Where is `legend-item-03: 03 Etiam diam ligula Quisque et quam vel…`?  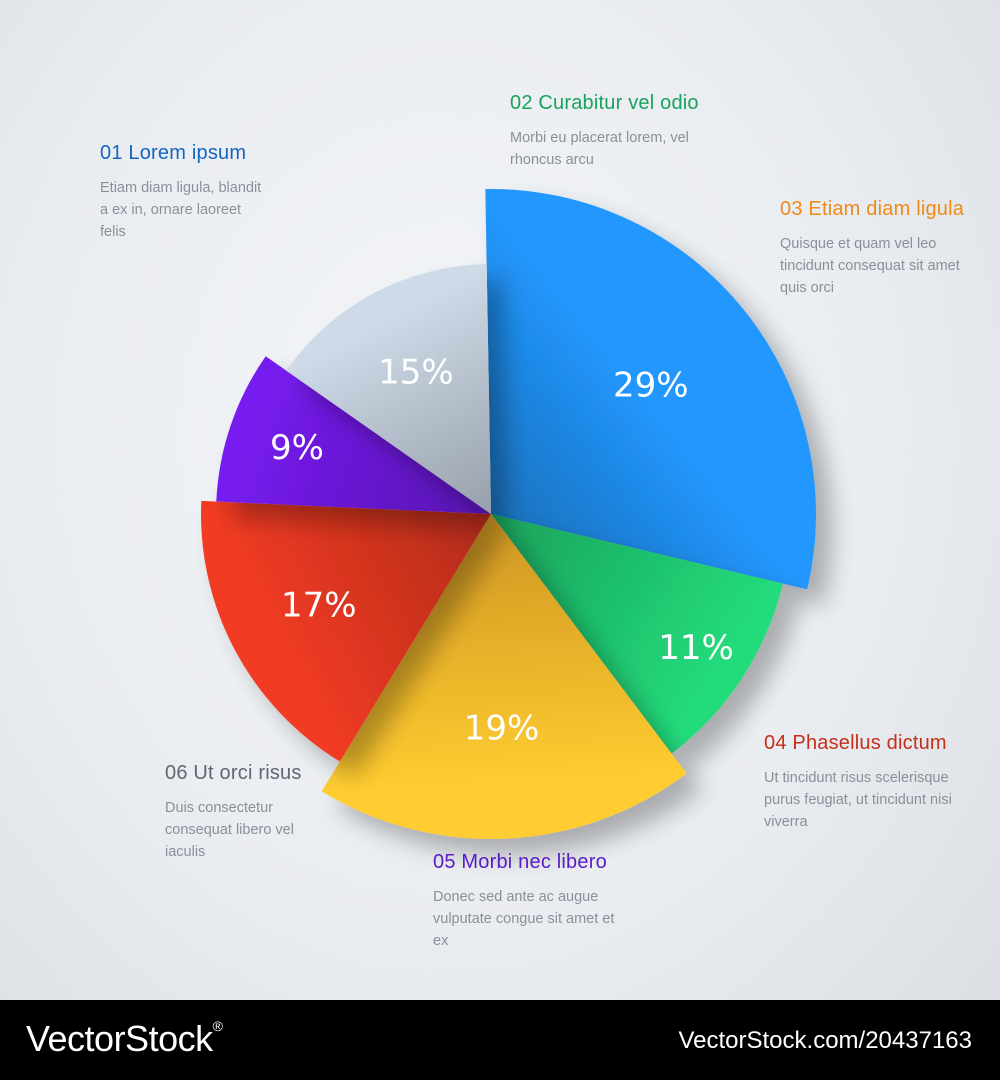
legend-item-03: 03 Etiam diam ligula Quisque et quam vel… is located at coordinates (890, 248).